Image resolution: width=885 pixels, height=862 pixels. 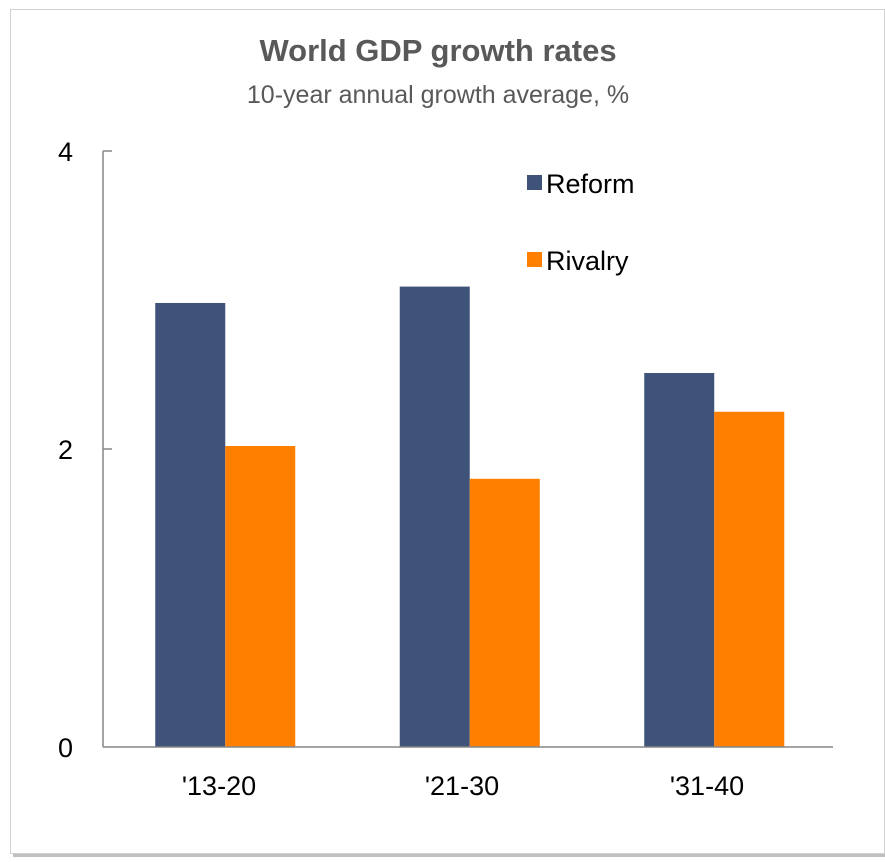 What do you see at coordinates (438, 95) in the screenshot?
I see `chart-subtitle: 10-year annual growth average, %` at bounding box center [438, 95].